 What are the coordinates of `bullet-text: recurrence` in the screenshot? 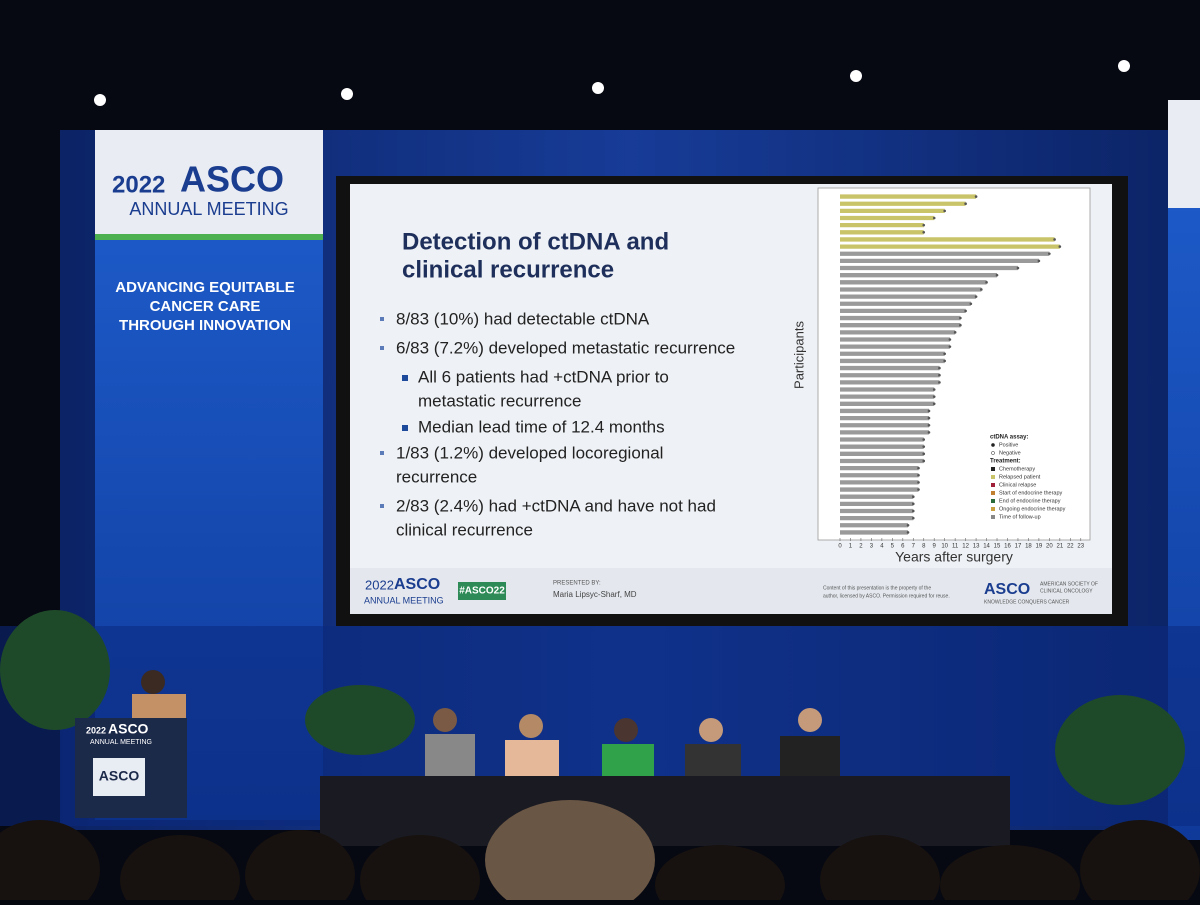 It's located at (436, 476).